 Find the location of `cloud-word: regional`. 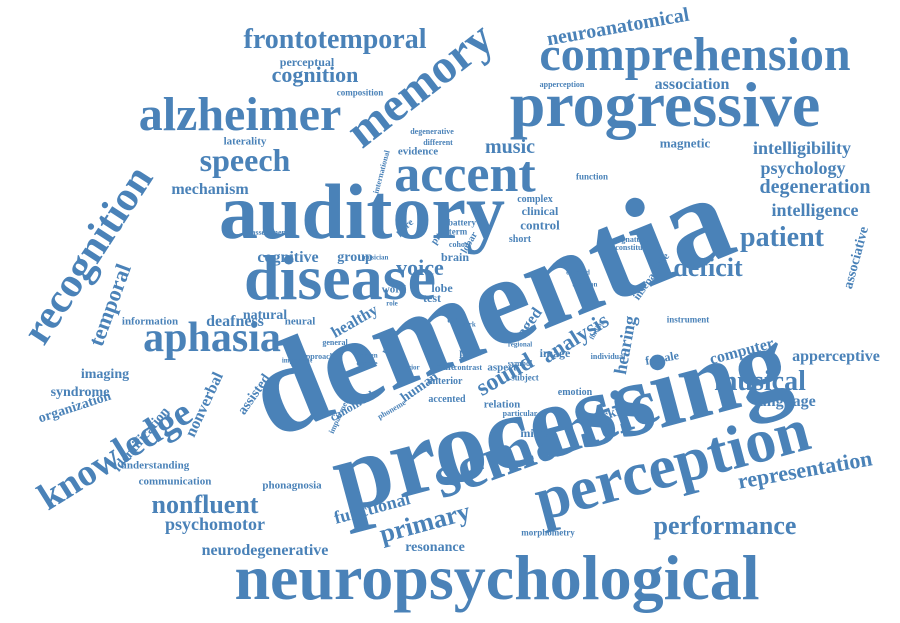

cloud-word: regional is located at coordinates (520, 344).